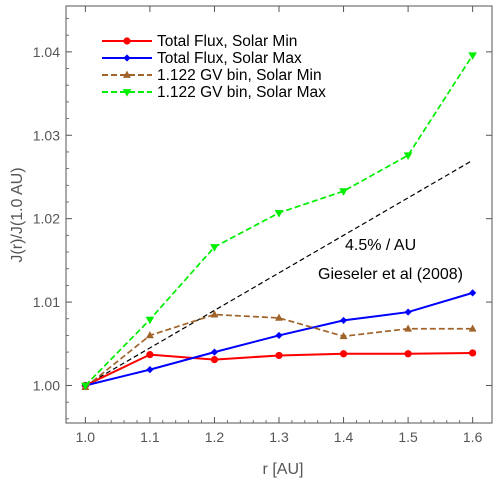  Describe the element at coordinates (17, 214) in the screenshot. I see `y-axis-label: J(r)/J(1.0 AU)` at that location.